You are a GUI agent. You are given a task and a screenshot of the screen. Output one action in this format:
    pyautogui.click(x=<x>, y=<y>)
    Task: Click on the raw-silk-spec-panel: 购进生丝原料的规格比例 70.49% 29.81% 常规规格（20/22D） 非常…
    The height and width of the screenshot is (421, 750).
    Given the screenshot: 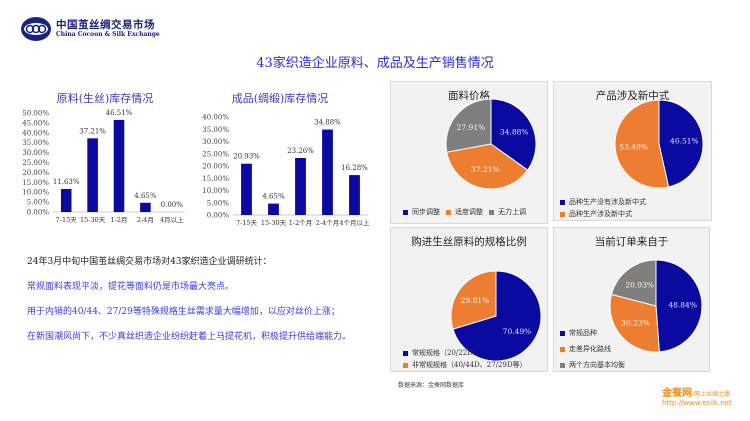 What is the action you would take?
    pyautogui.click(x=469, y=299)
    